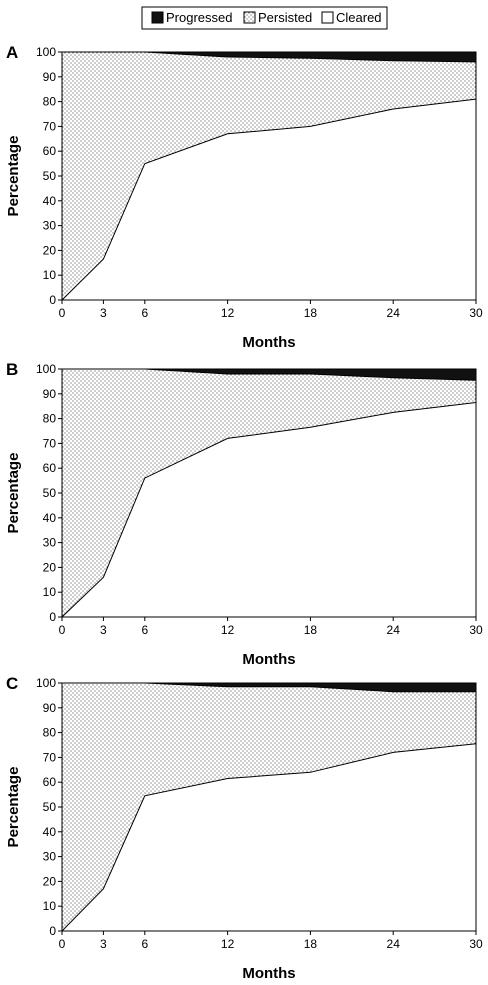 This screenshot has height=985, width=488. I want to click on legend-swatch-persisted, so click(249, 17).